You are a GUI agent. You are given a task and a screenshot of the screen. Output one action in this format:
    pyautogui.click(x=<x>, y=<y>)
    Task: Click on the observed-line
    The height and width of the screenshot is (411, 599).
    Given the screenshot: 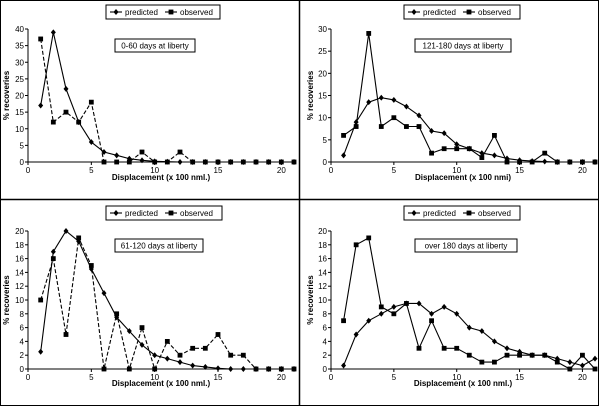 What is the action you would take?
    pyautogui.click(x=167, y=303)
    